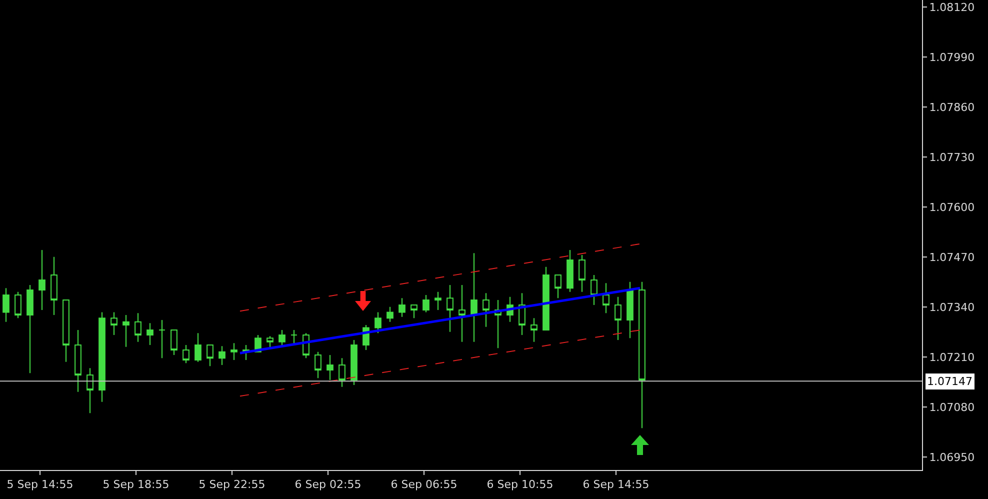 This screenshot has width=988, height=499. Describe the element at coordinates (40, 485) in the screenshot. I see `x-tick-label: 5 Sep 14:55` at that location.